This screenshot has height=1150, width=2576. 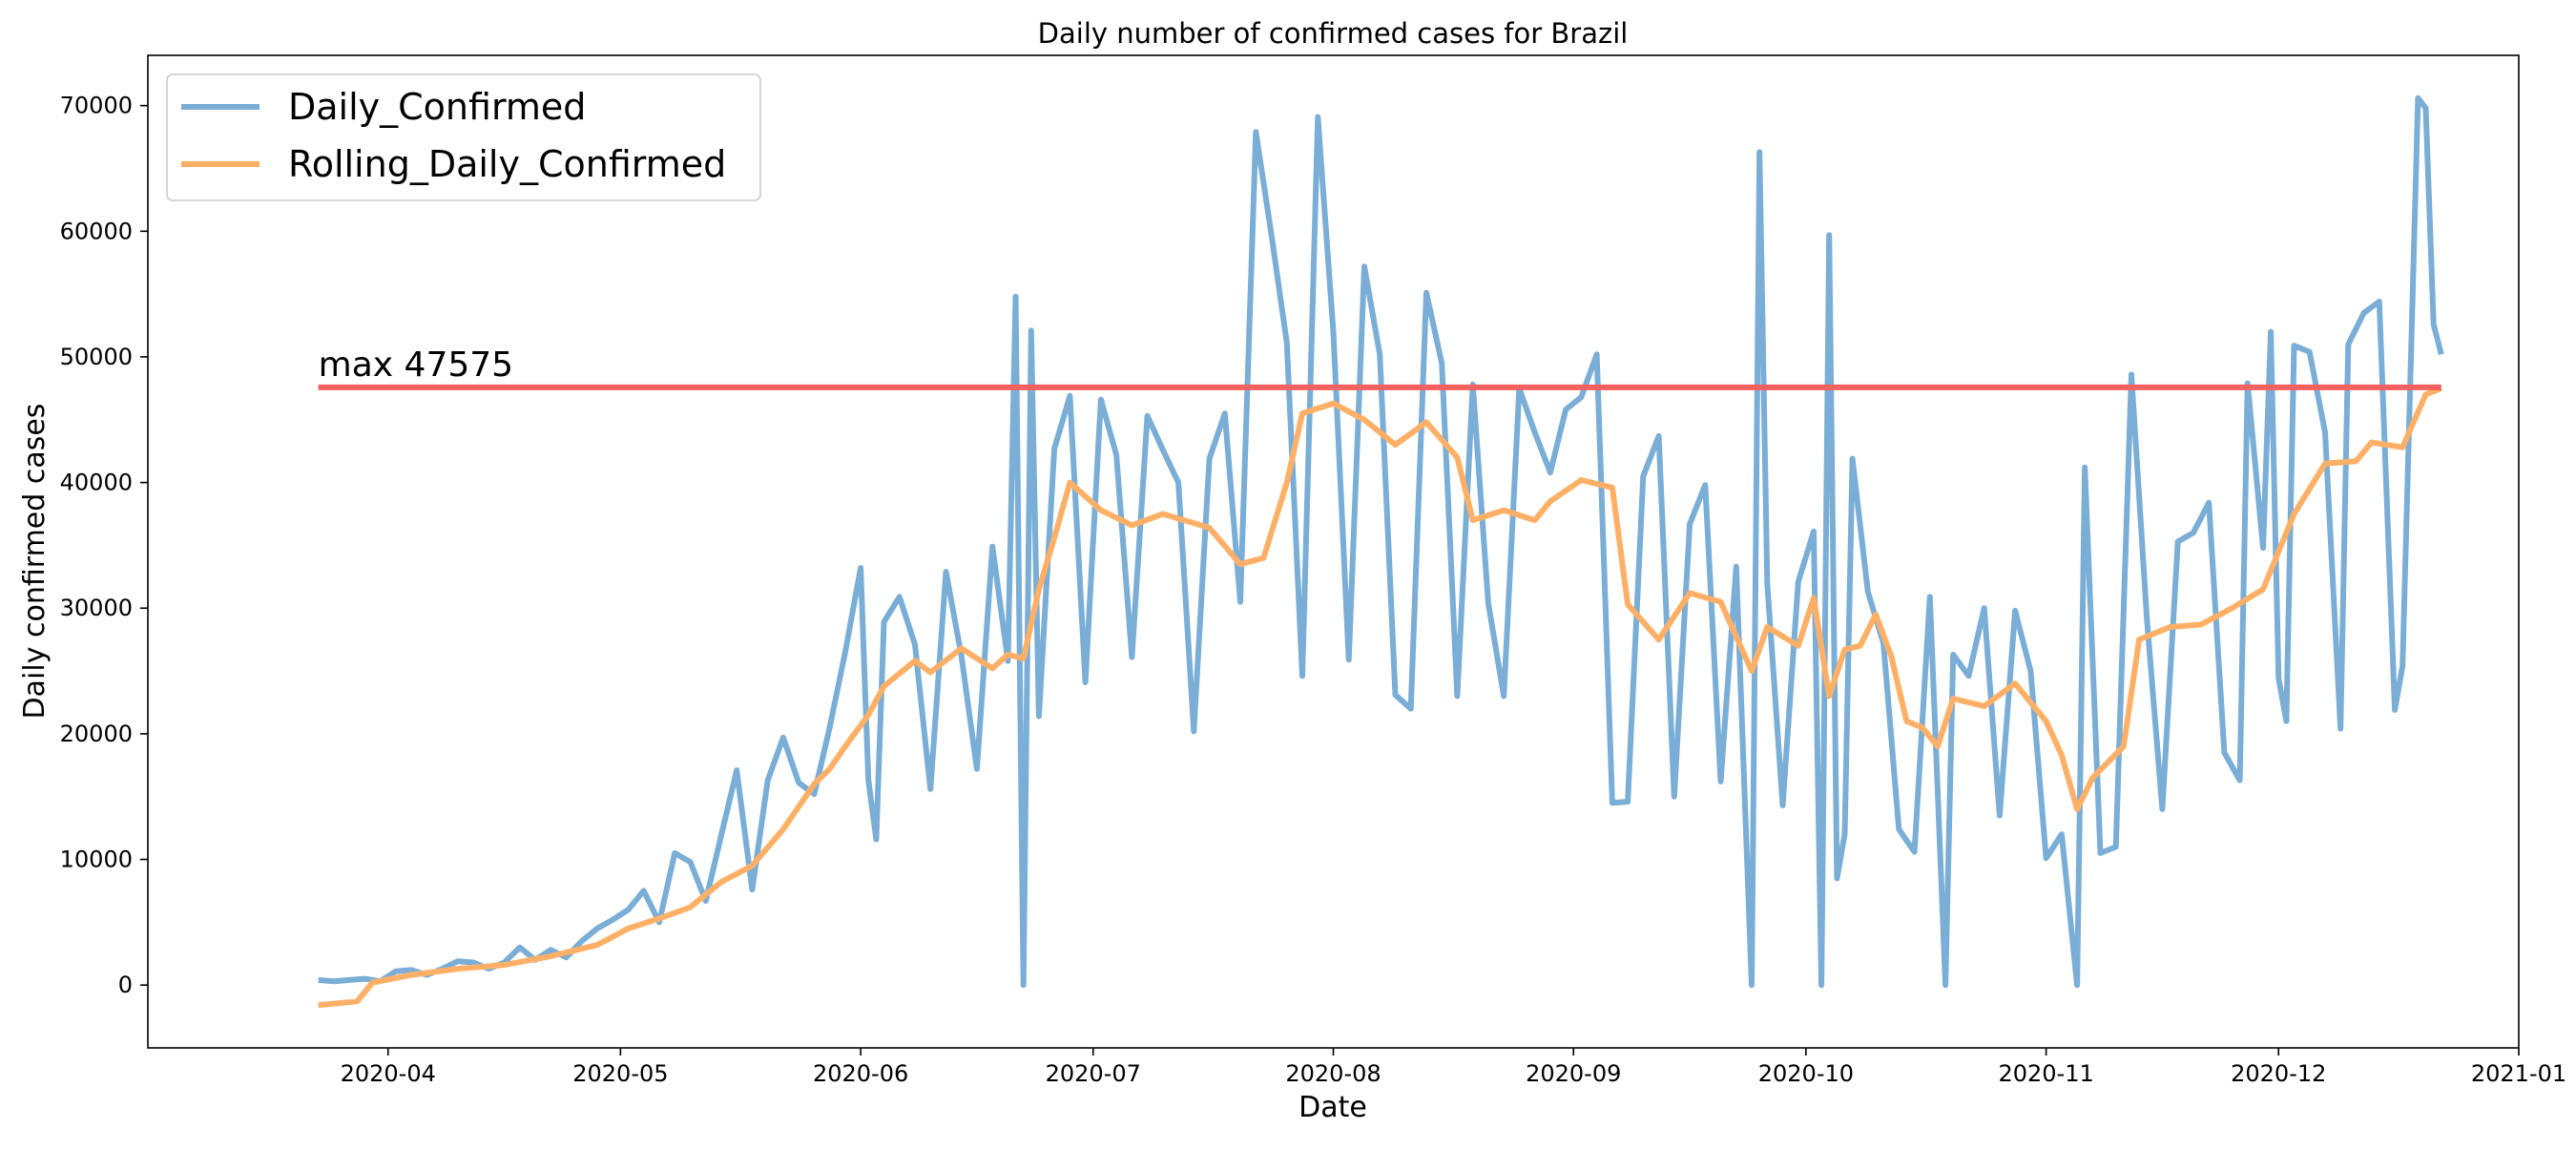 I want to click on x-tick-label: 2020-04, so click(x=388, y=1073).